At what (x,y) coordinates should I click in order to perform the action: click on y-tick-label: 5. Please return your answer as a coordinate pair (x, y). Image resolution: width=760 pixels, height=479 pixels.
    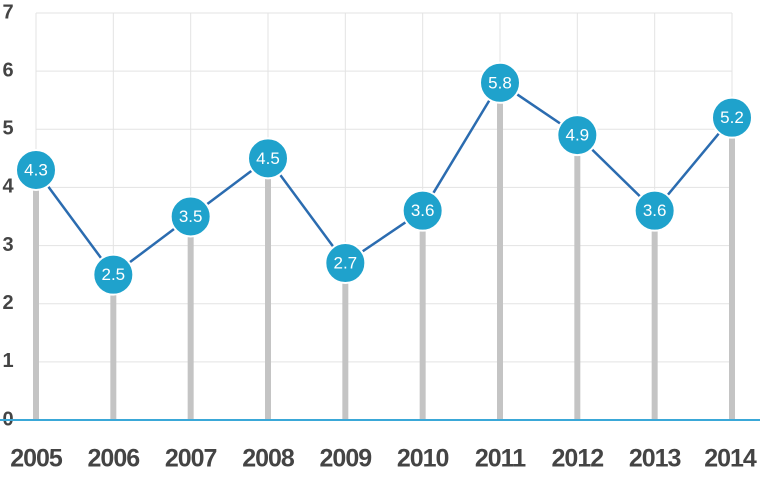
    Looking at the image, I should click on (7, 129).